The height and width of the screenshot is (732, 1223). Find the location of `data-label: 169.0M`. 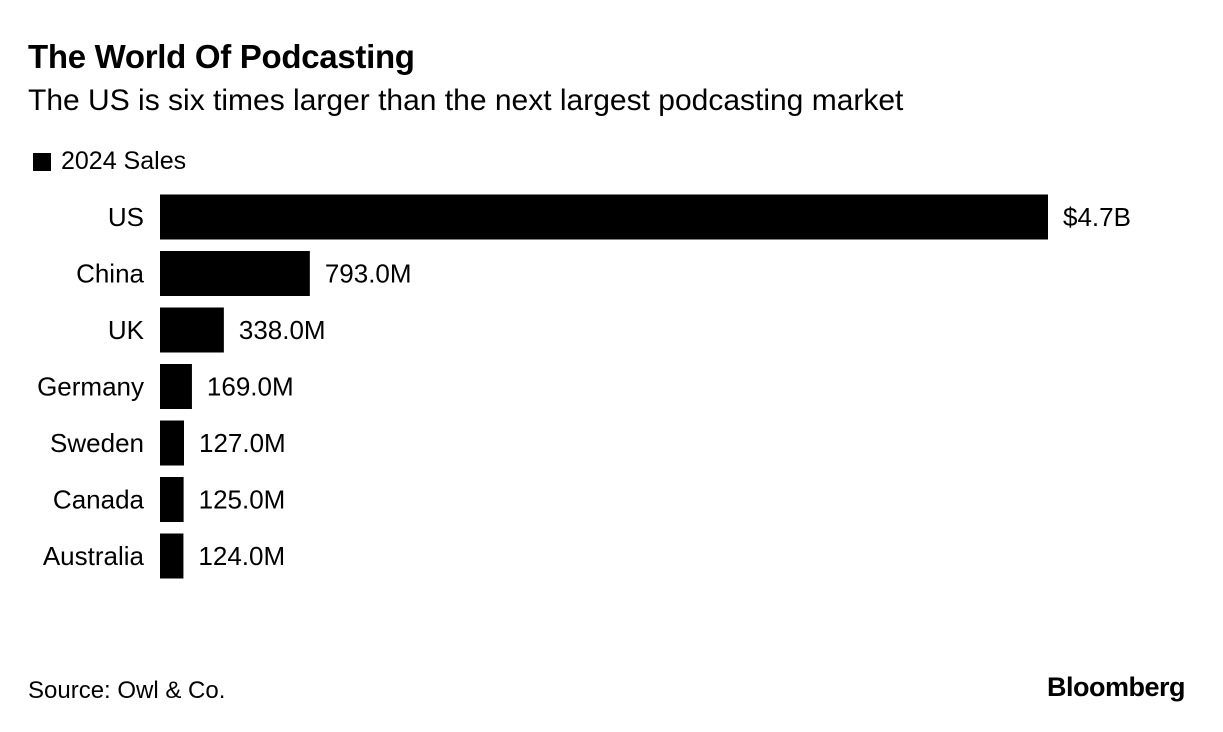

data-label: 169.0M is located at coordinates (250, 387).